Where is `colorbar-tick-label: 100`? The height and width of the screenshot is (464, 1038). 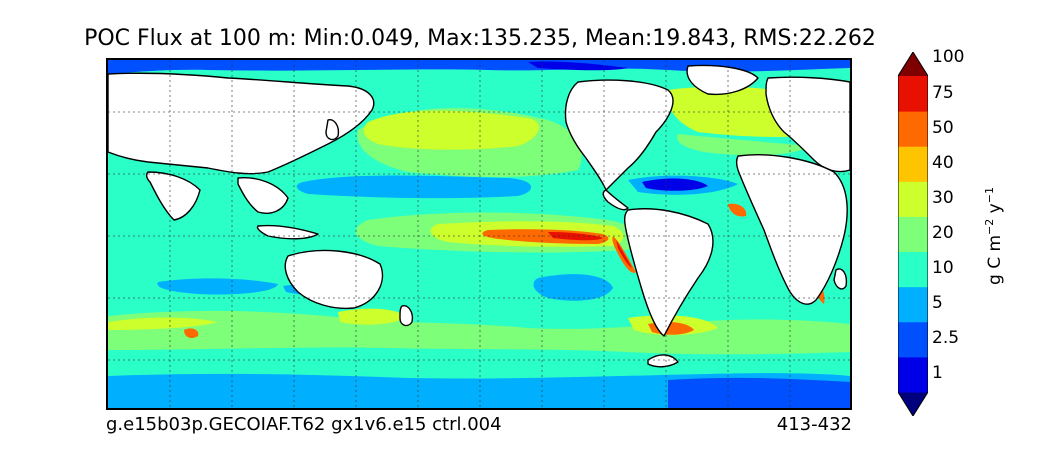 colorbar-tick-label: 100 is located at coordinates (948, 57).